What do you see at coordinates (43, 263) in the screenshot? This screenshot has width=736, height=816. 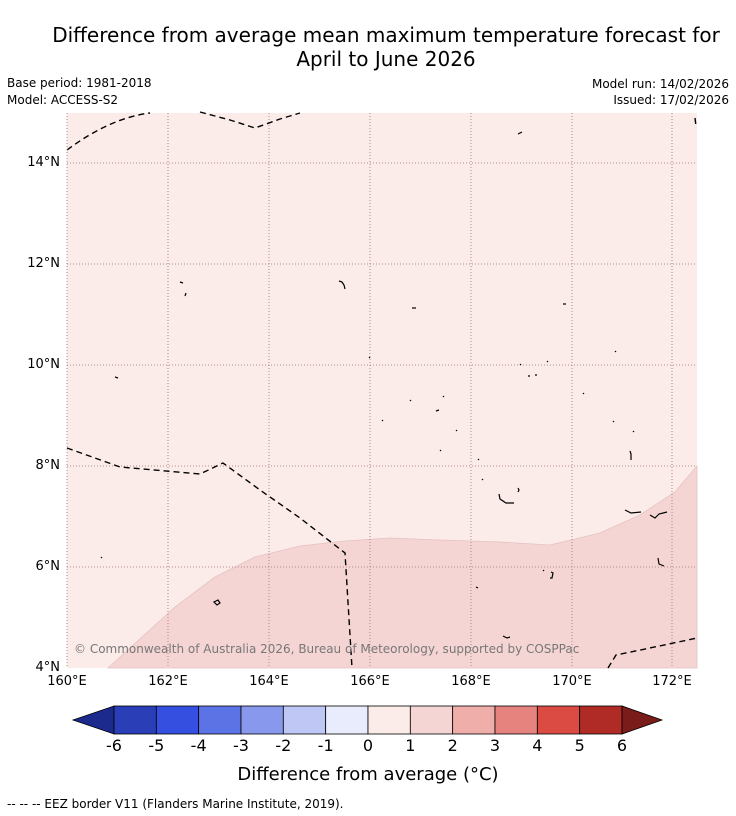 I see `lat-label-12n: 12°N` at bounding box center [43, 263].